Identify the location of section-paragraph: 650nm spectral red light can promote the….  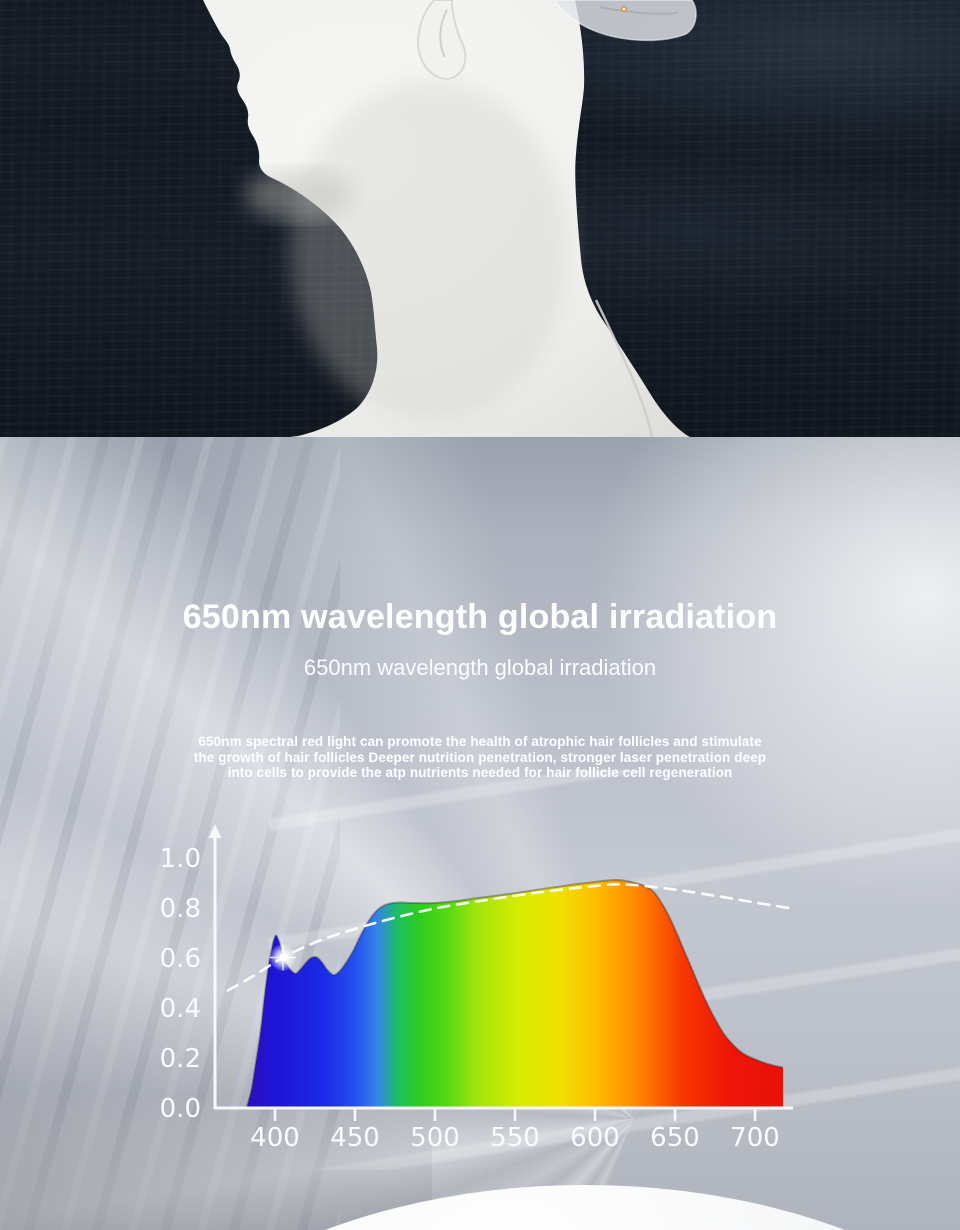
(480, 757).